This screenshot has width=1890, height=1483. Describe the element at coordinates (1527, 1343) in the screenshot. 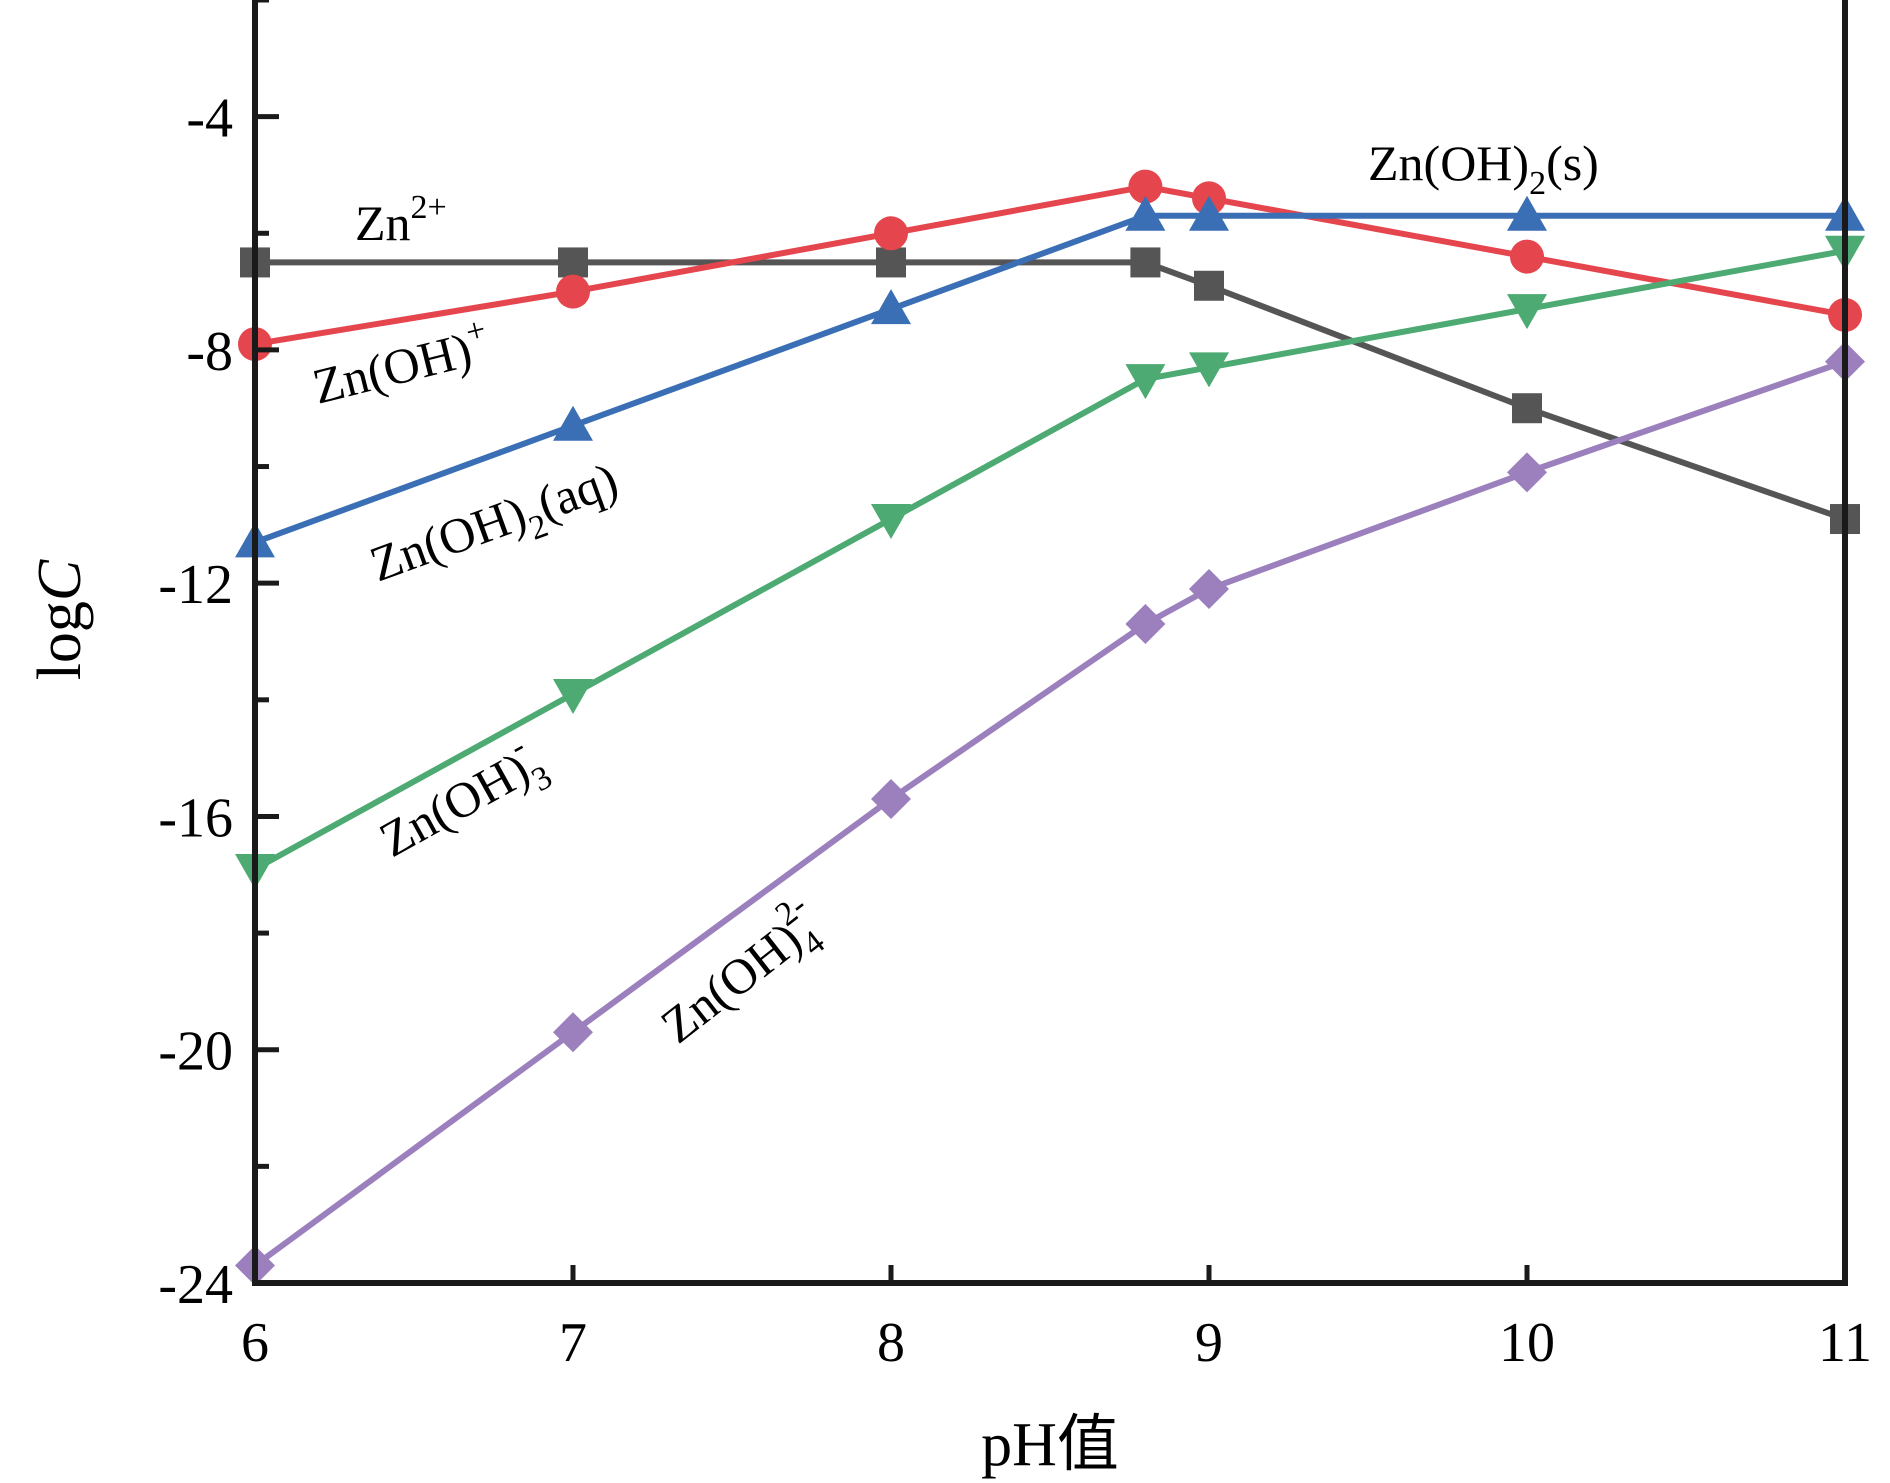

I see `x-tick-label-4: 10` at that location.